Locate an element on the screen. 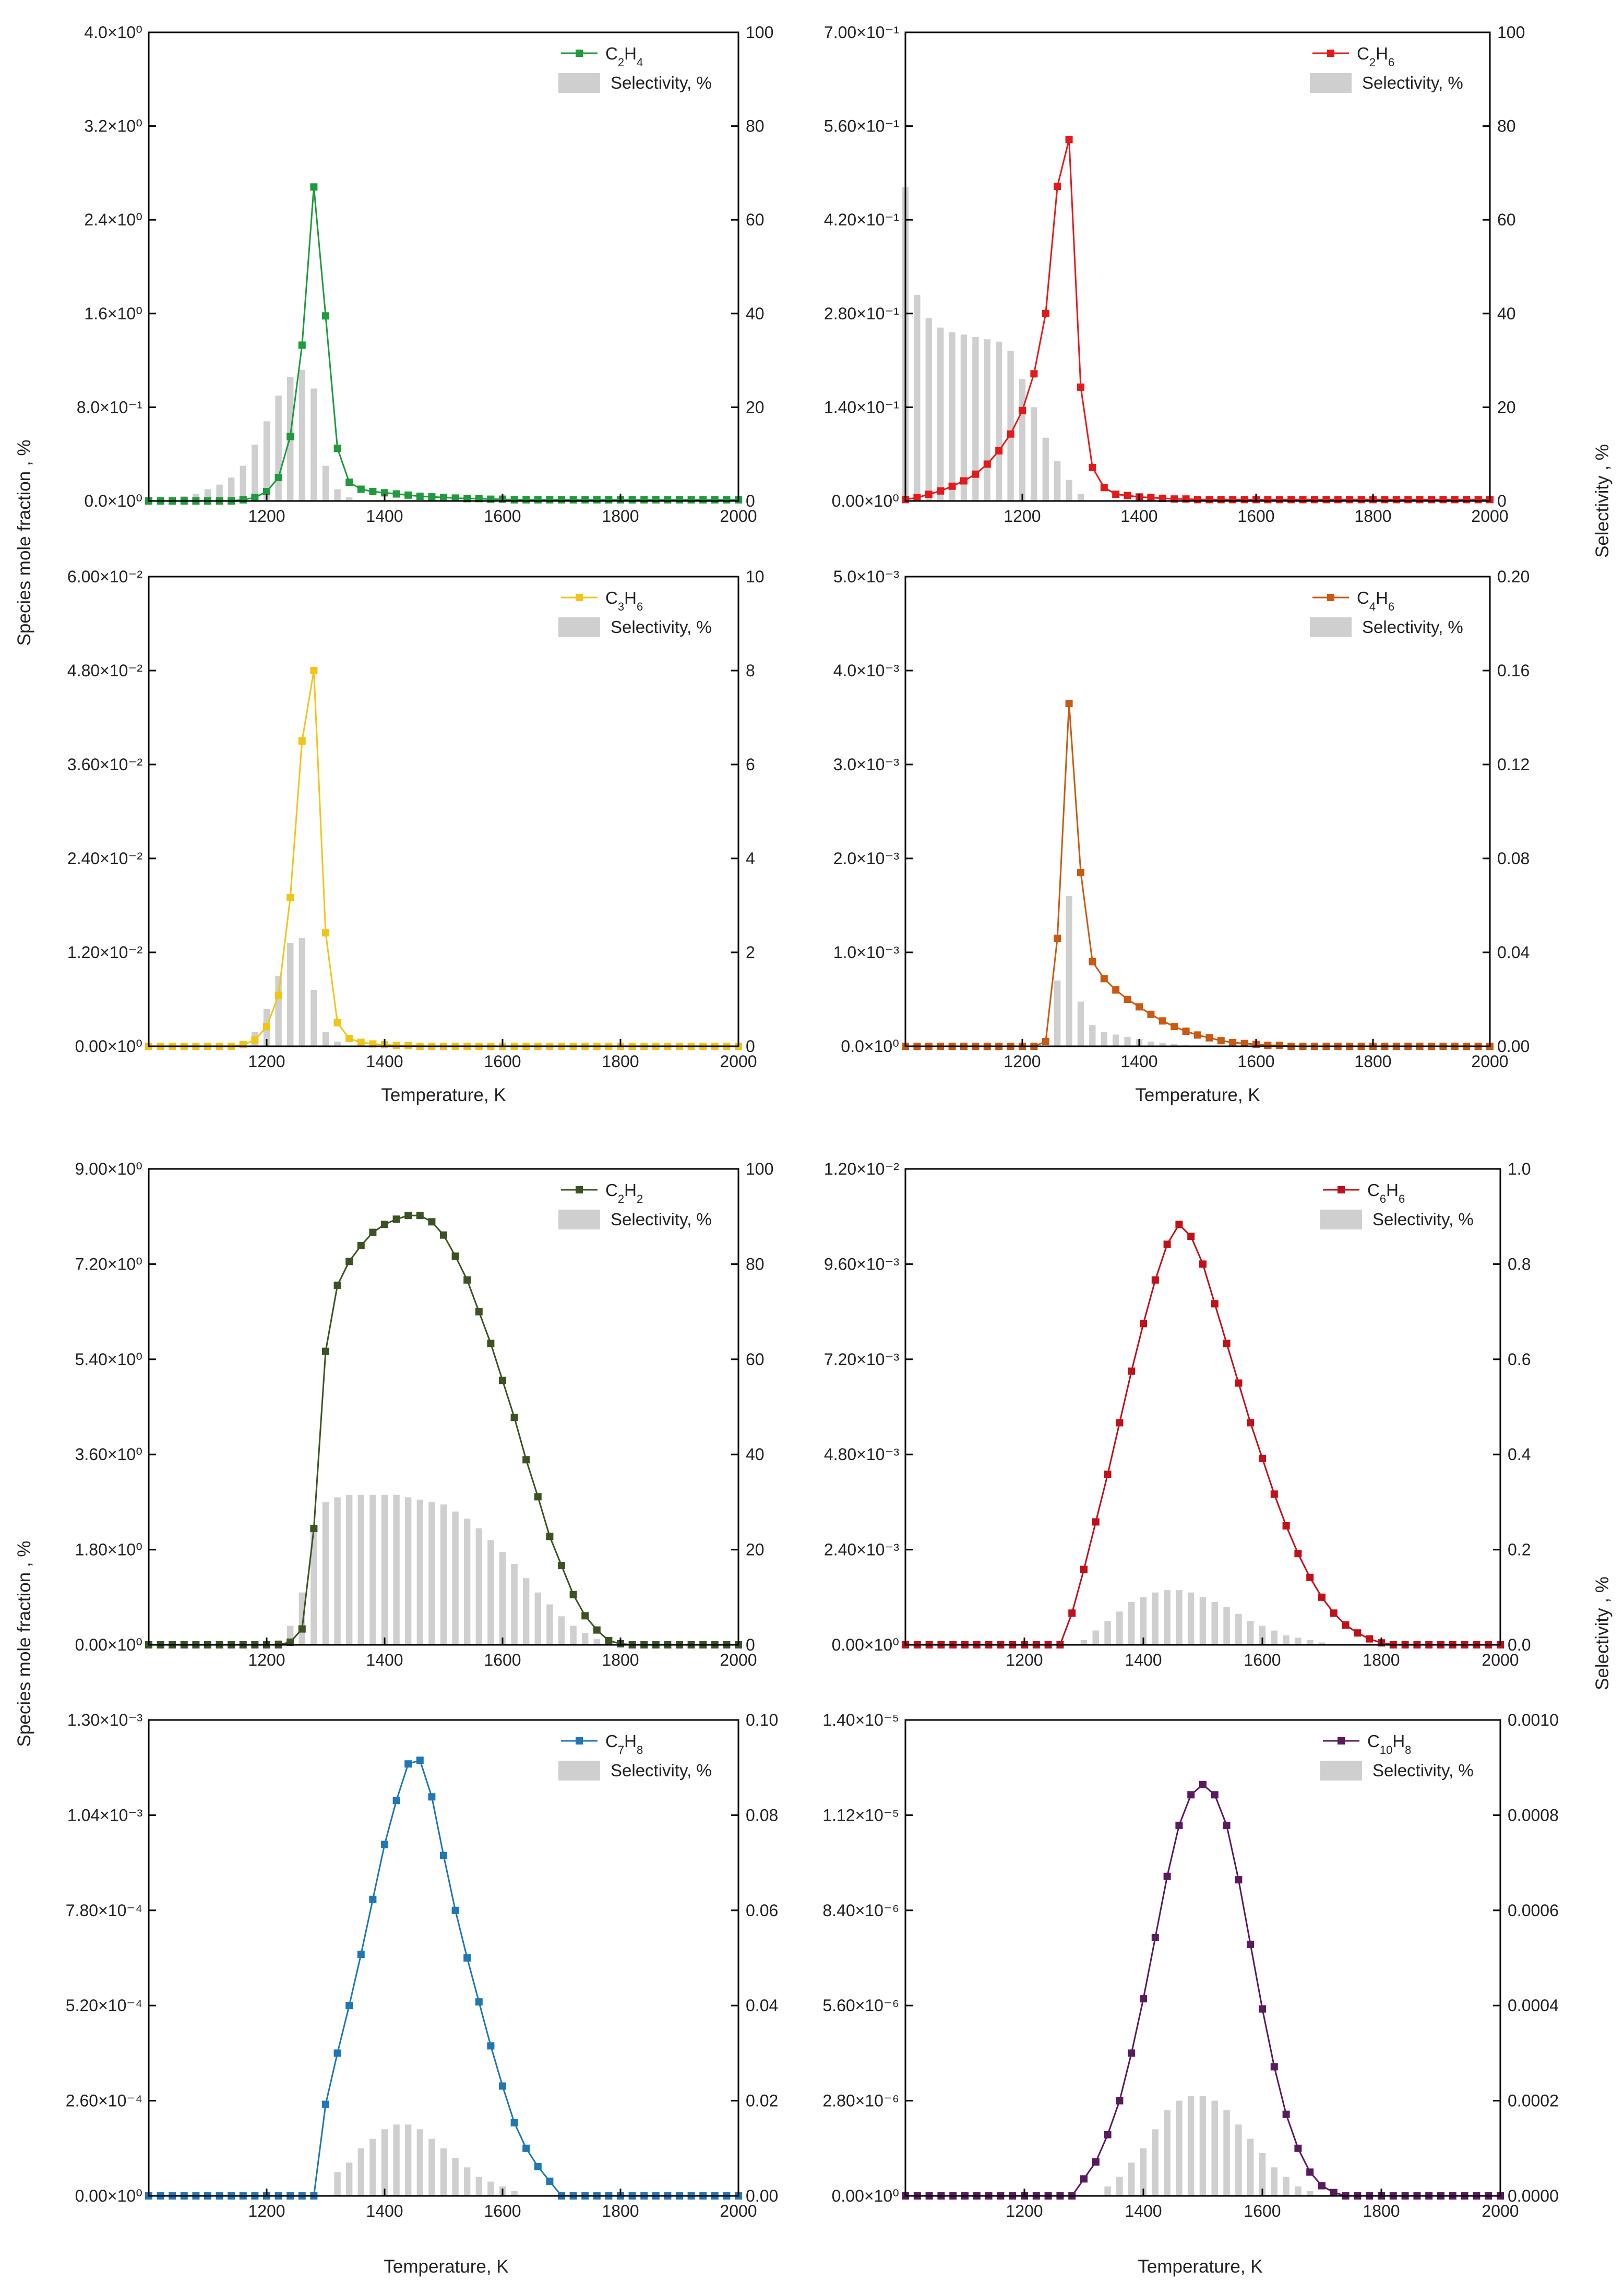 The width and height of the screenshot is (1624, 2282). y-tick-label: 7.00×10⁻¹ is located at coordinates (861, 32).